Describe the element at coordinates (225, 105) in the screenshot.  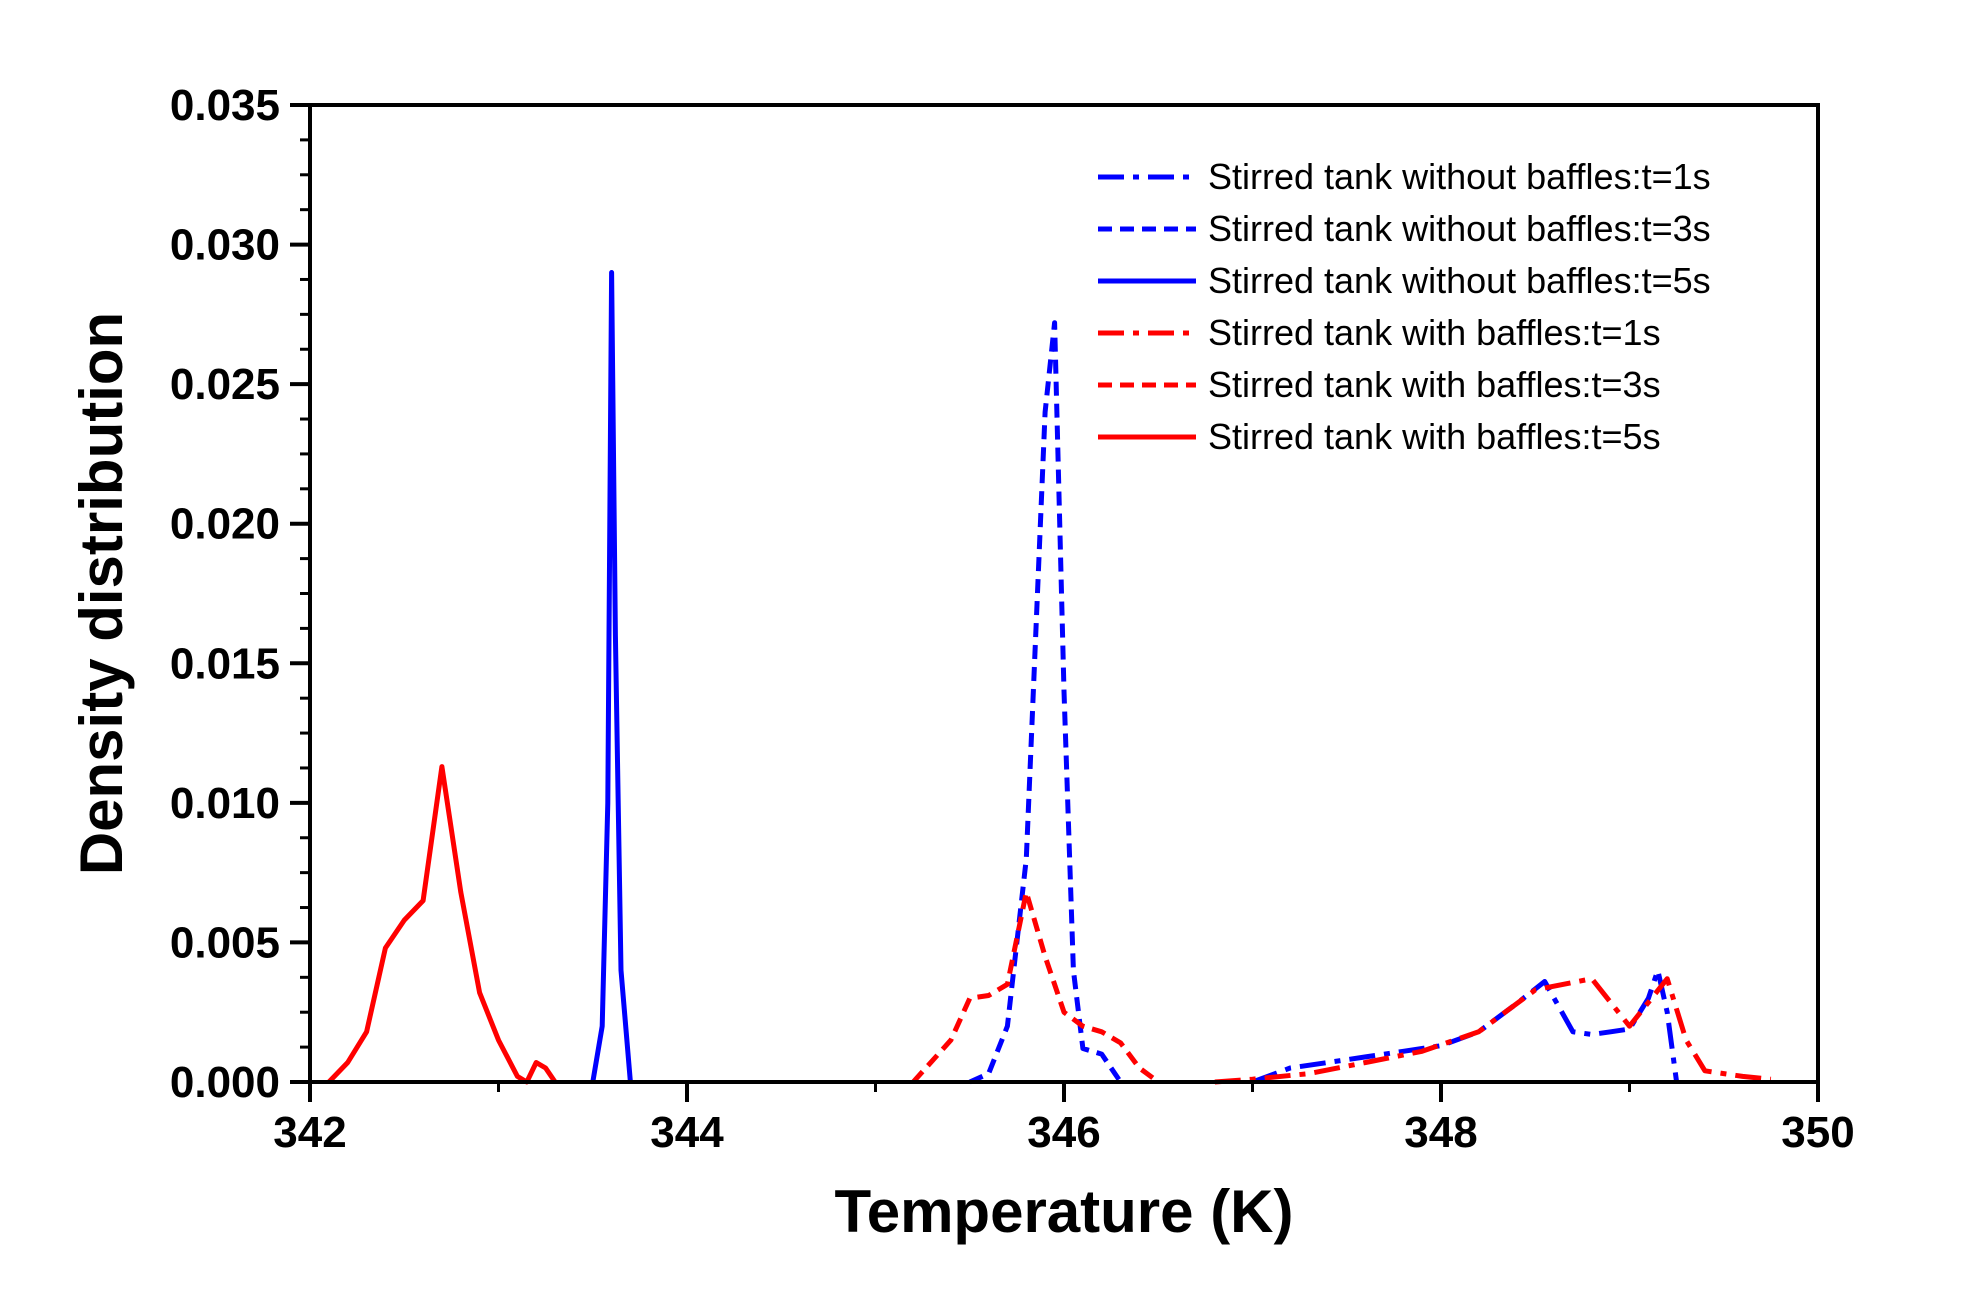
I see `y-tick-label: 0.035` at that location.